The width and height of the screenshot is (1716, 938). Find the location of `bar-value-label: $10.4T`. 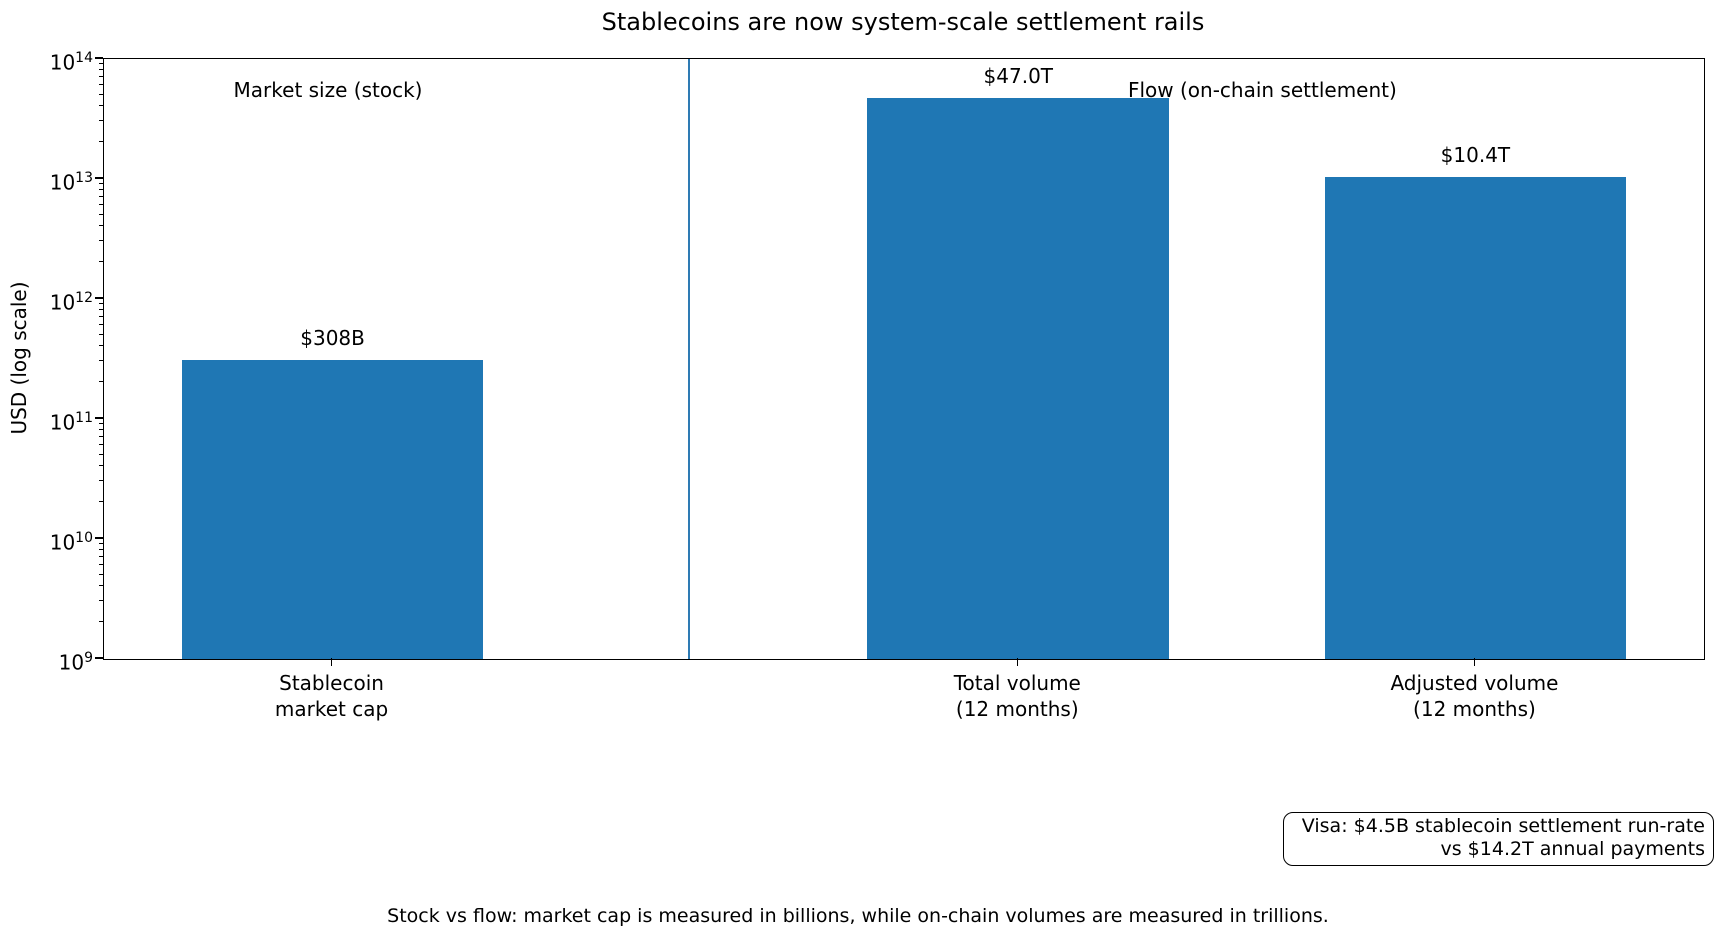

bar-value-label: $10.4T is located at coordinates (1475, 154).